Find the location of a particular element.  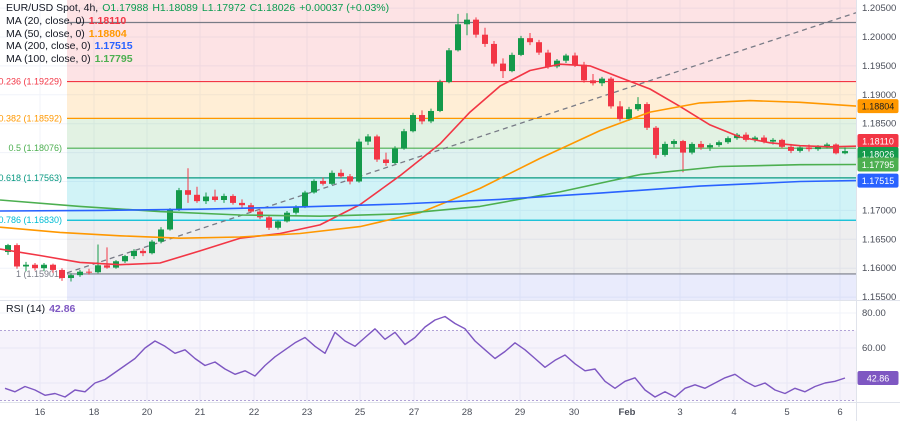

ma-legend-row: MA (100, close, 0) 1.17795 is located at coordinates (199, 59).